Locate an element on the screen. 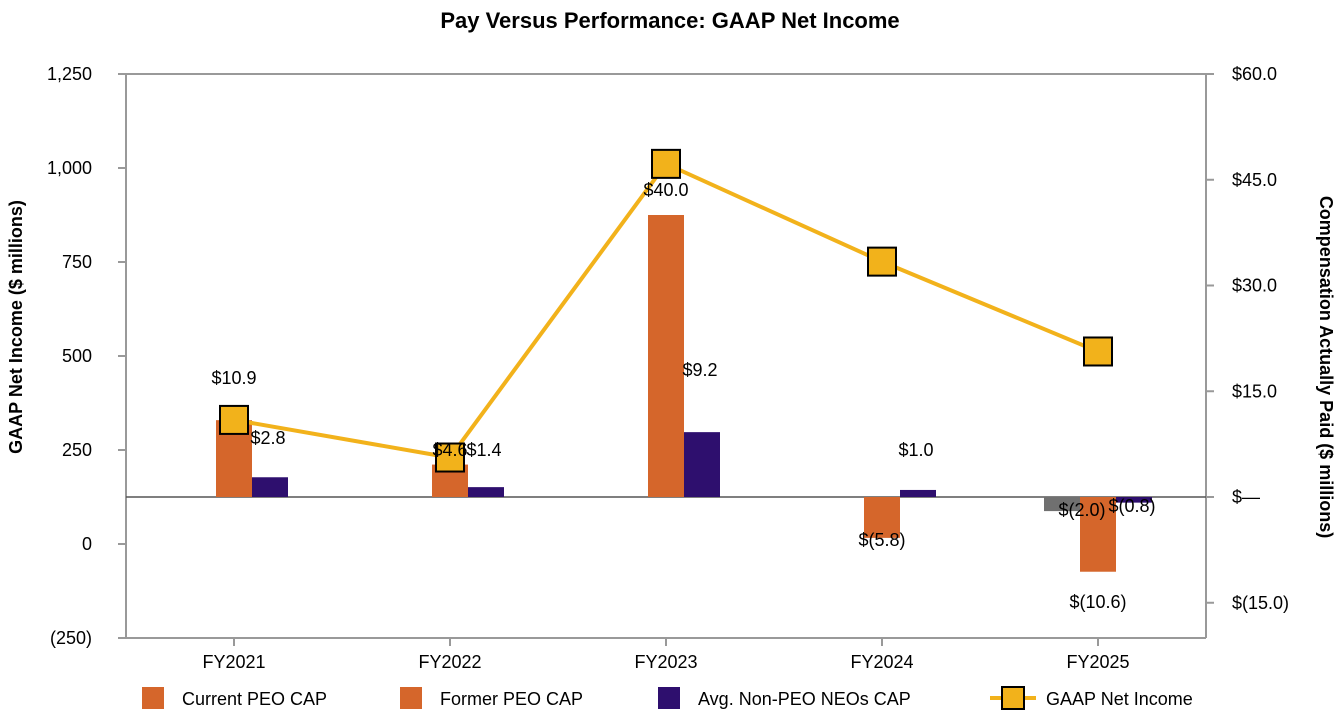 The height and width of the screenshot is (728, 1344). left-axis-tick-label: 1,250 is located at coordinates (69, 74).